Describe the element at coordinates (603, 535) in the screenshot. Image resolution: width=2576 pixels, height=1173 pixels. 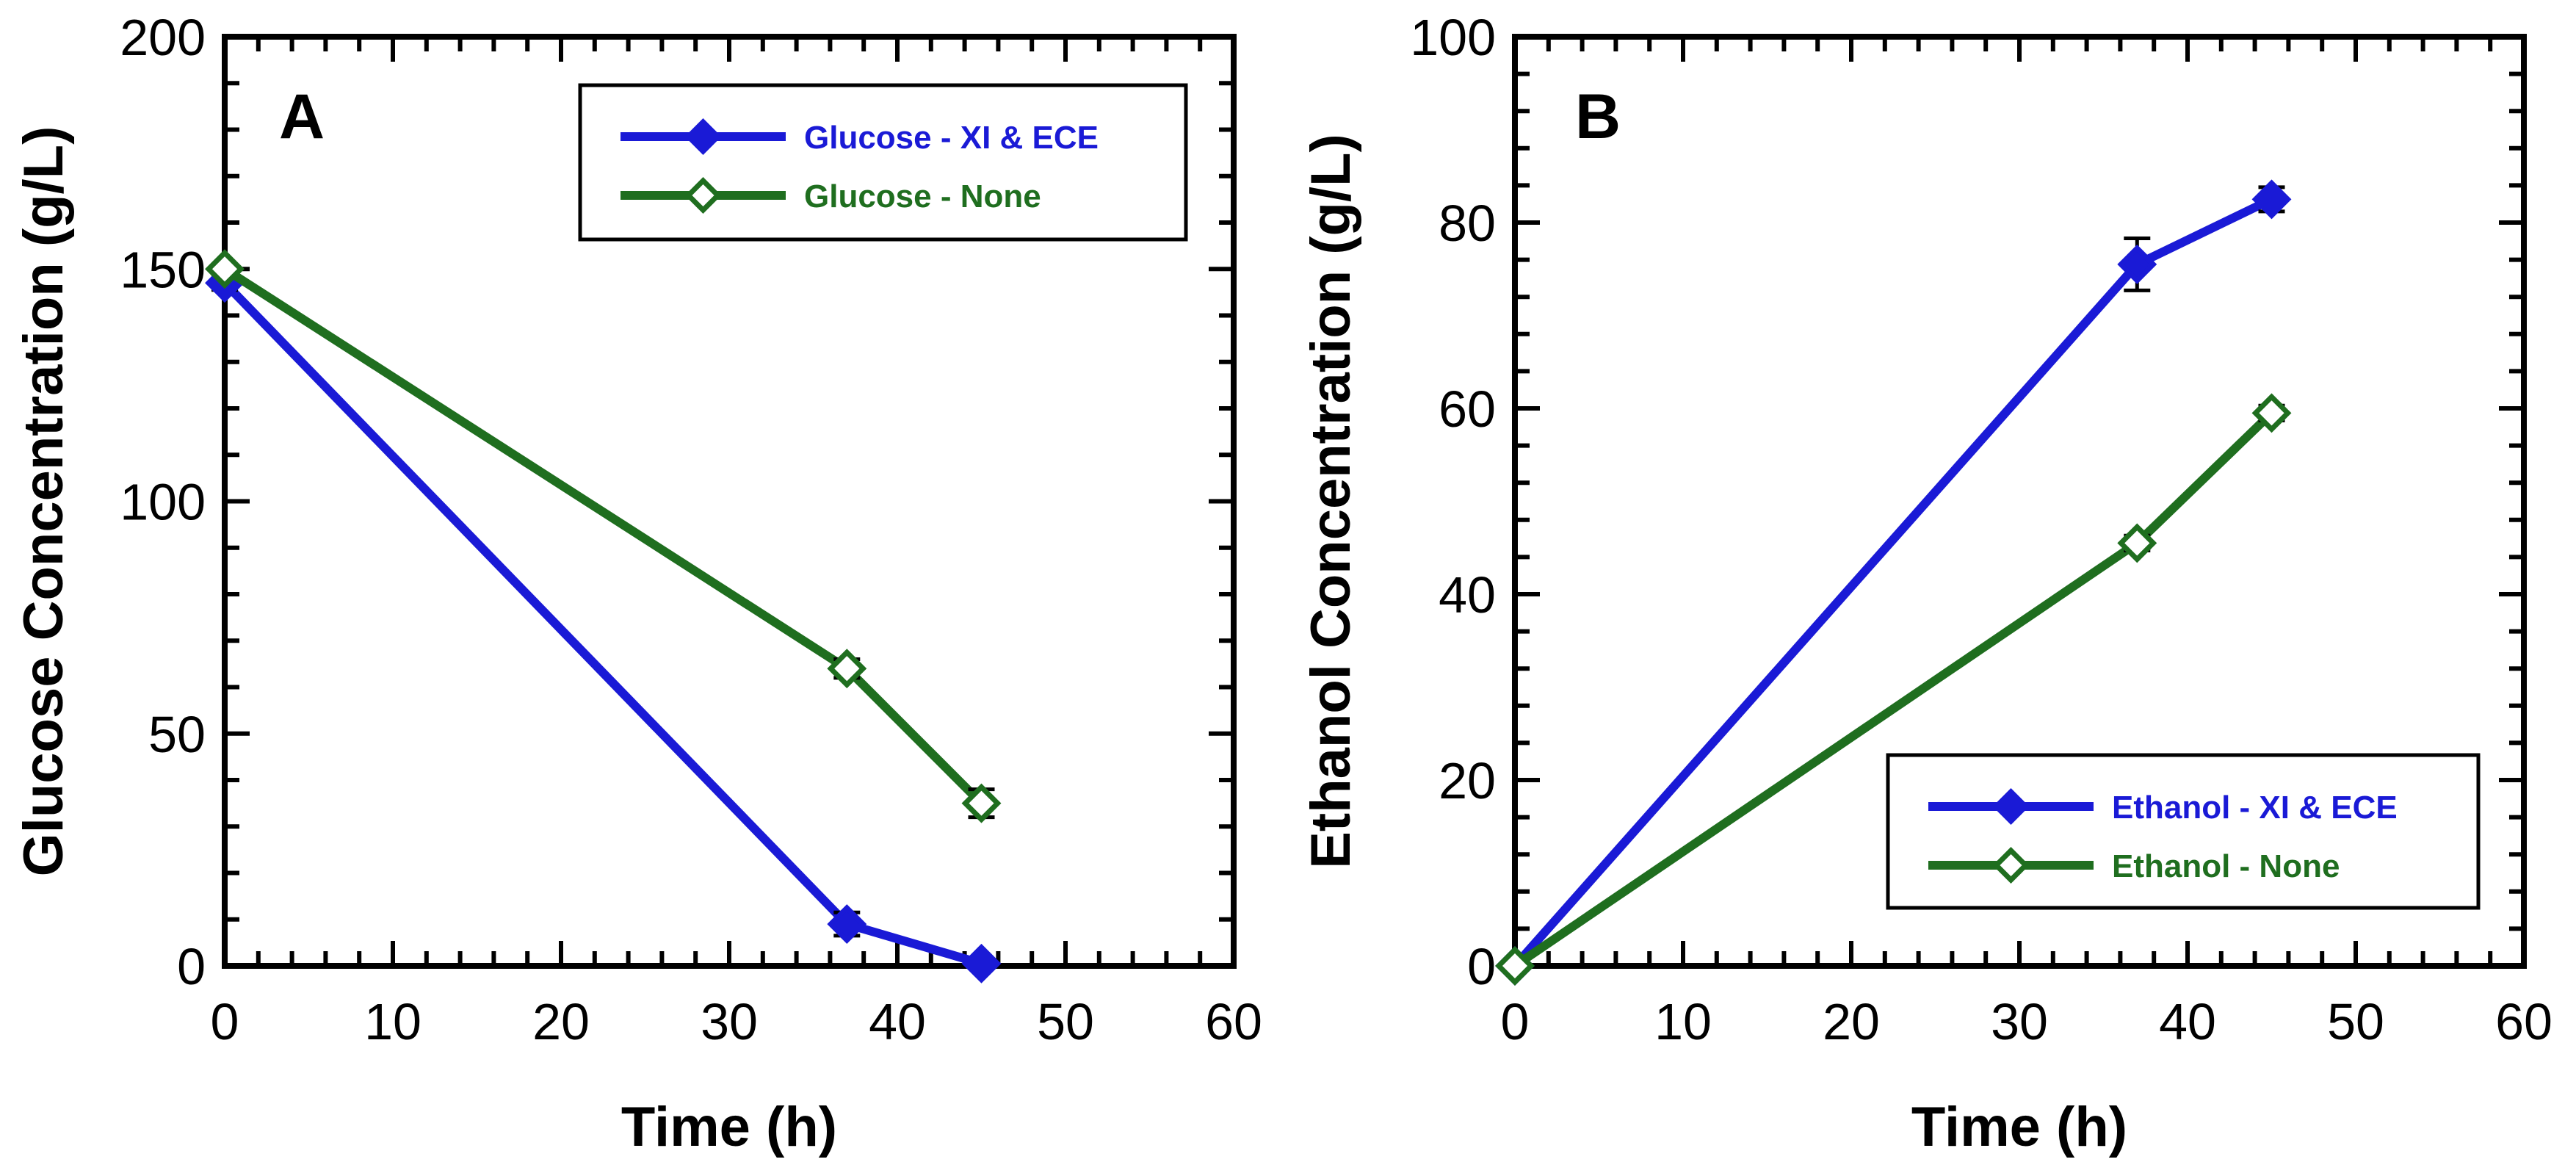
I see `series-line` at that location.